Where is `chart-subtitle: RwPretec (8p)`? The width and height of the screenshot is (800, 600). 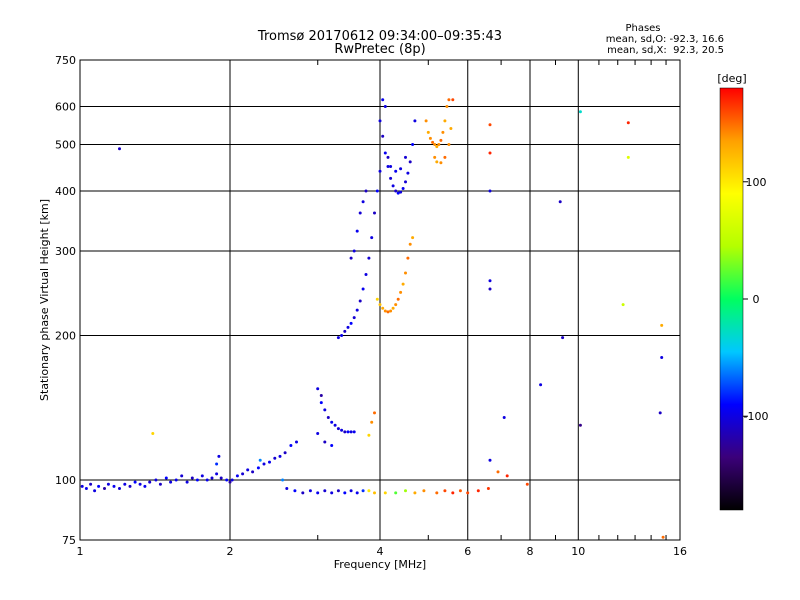 chart-subtitle: RwPretec (8p) is located at coordinates (379, 49).